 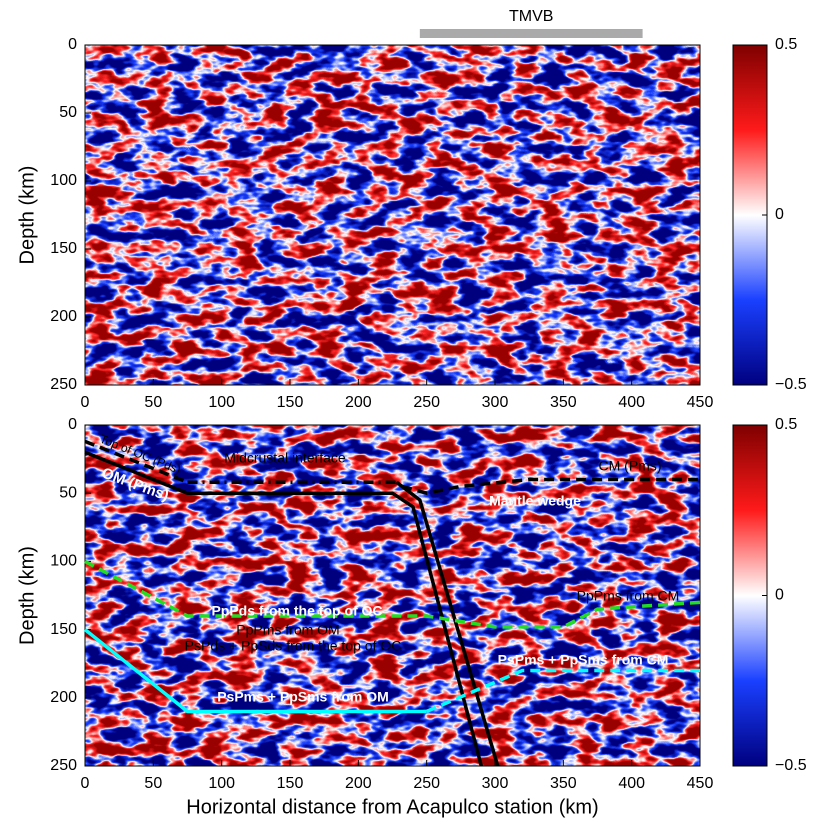 What do you see at coordinates (531, 33) in the screenshot?
I see `tmvb-bar` at bounding box center [531, 33].